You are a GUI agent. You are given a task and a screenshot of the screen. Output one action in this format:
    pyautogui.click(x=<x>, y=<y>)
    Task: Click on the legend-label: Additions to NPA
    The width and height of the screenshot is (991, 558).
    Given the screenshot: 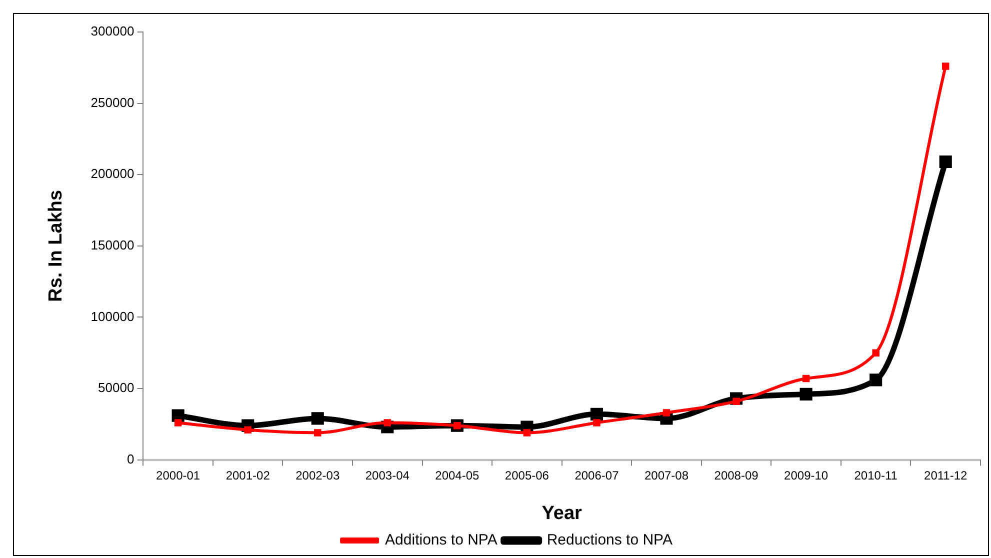 What is the action you would take?
    pyautogui.click(x=441, y=540)
    